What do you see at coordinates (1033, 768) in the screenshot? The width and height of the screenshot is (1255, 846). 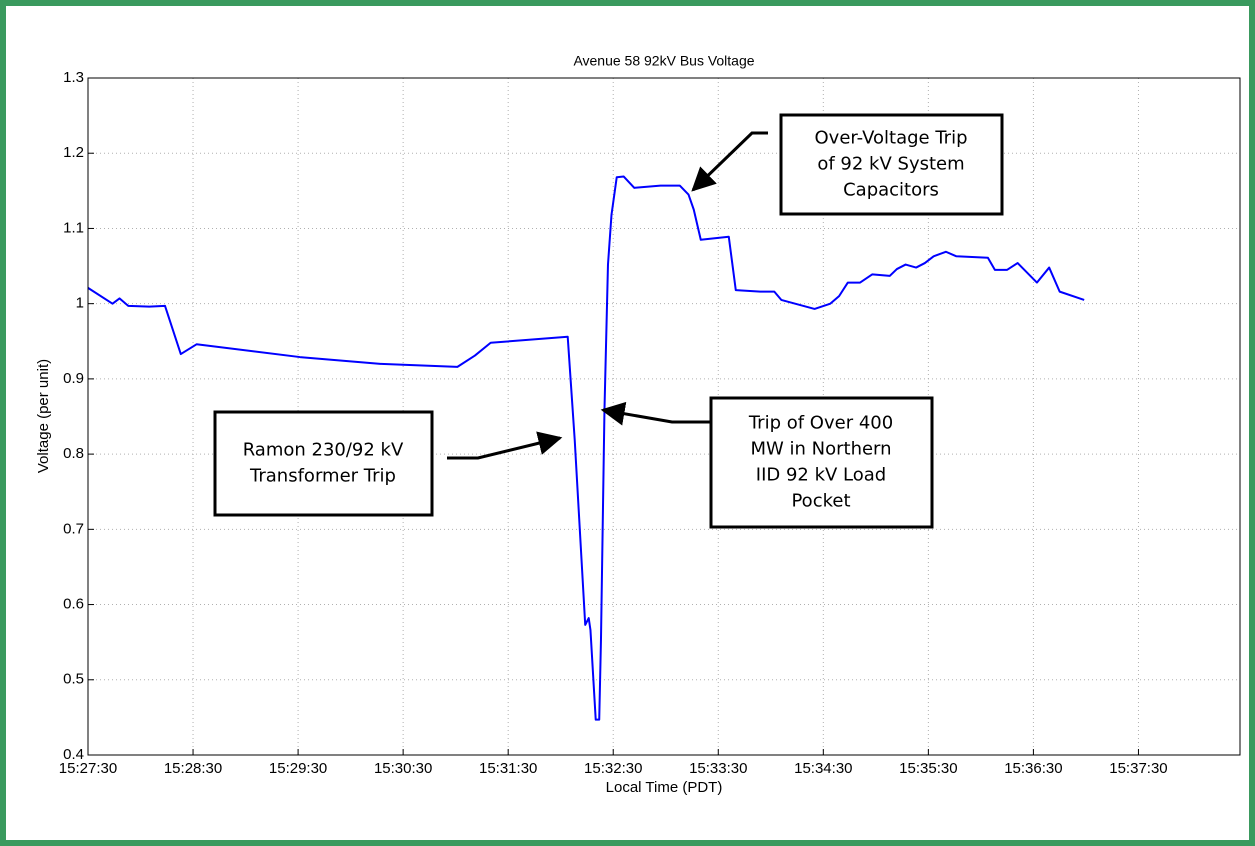 I see `x-tick-label: 15:36:30` at bounding box center [1033, 768].